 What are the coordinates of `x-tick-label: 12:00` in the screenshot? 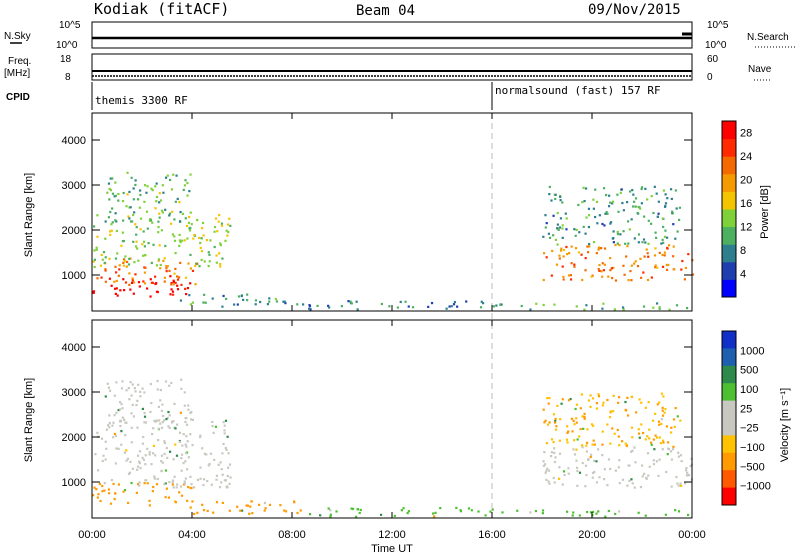 It's located at (392, 535).